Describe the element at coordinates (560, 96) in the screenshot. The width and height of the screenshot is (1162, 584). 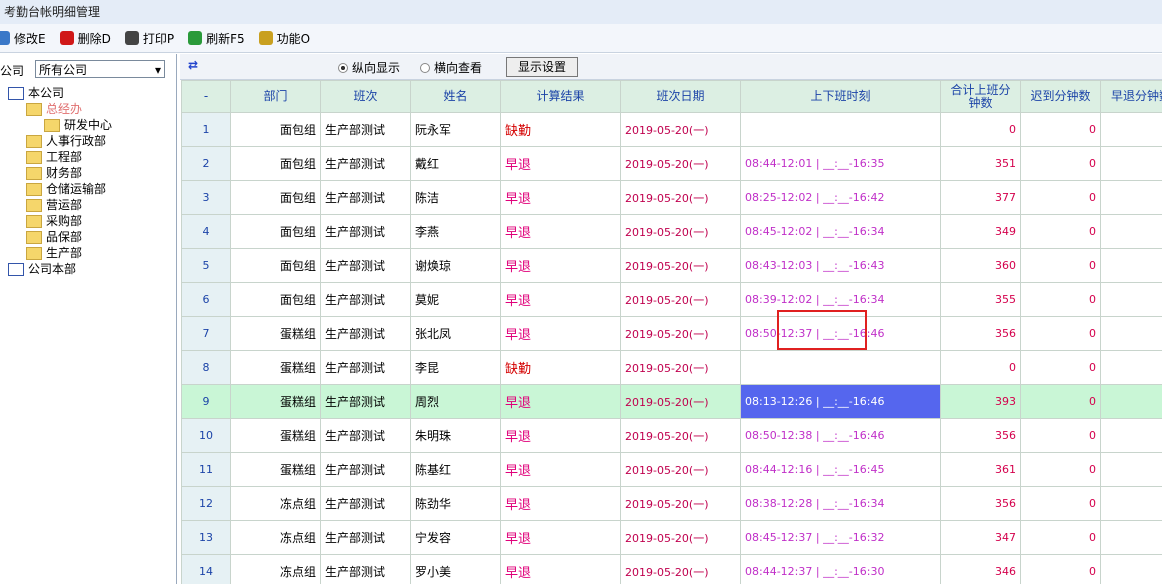
I see `column-header: 计算结果` at that location.